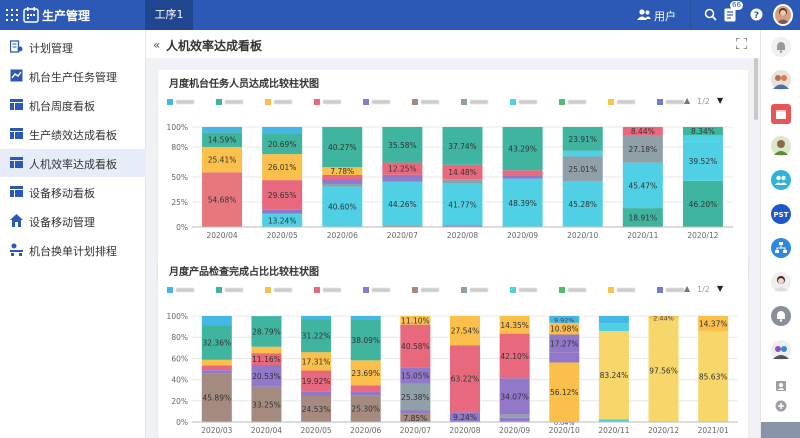 The width and height of the screenshot is (800, 438). Describe the element at coordinates (756, 14) in the screenshot. I see `help-icon: ?` at that location.